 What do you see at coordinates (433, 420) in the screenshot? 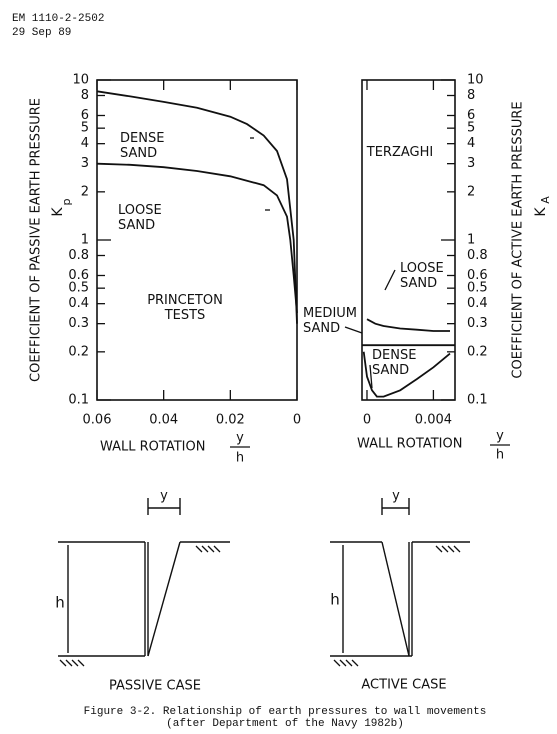
I see `x-tick-label: 0.004` at bounding box center [433, 420].